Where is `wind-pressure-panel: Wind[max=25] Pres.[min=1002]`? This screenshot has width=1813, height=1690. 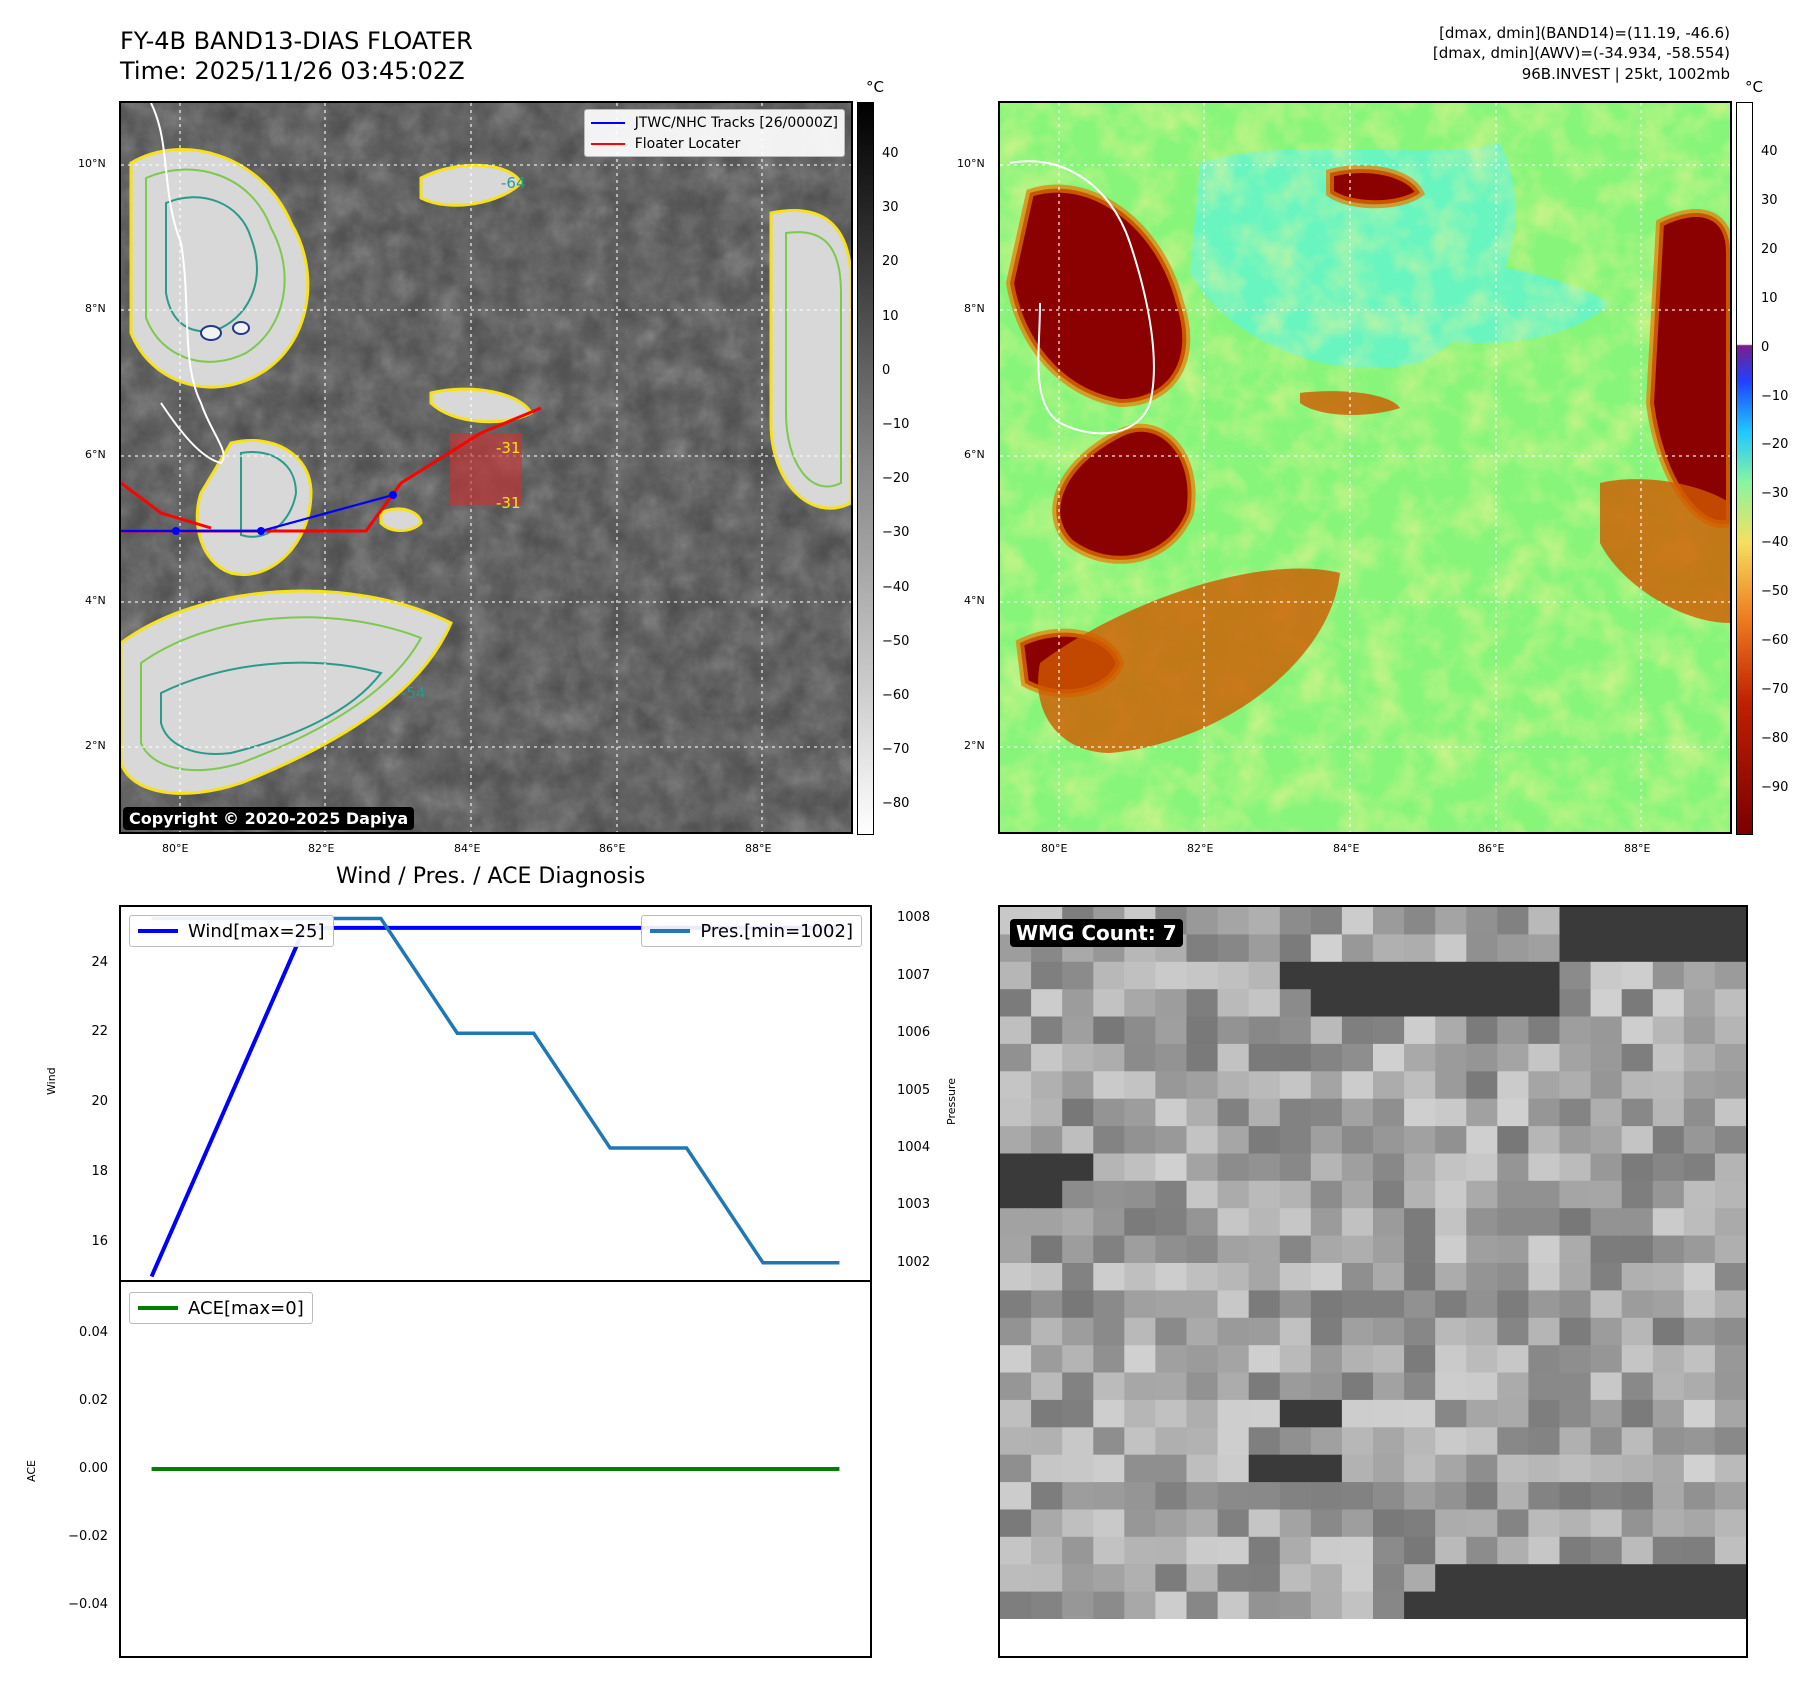
wind-pressure-panel: Wind[max=25] Pres.[min=1002] is located at coordinates (495, 1093).